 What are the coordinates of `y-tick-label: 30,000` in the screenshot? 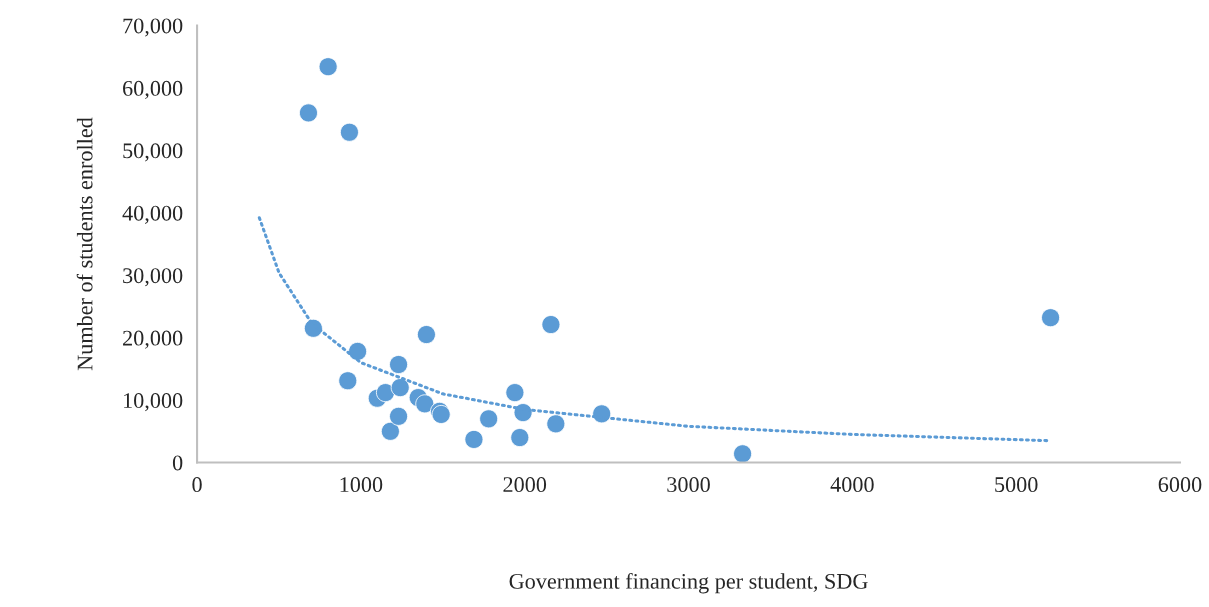 It's located at (153, 277).